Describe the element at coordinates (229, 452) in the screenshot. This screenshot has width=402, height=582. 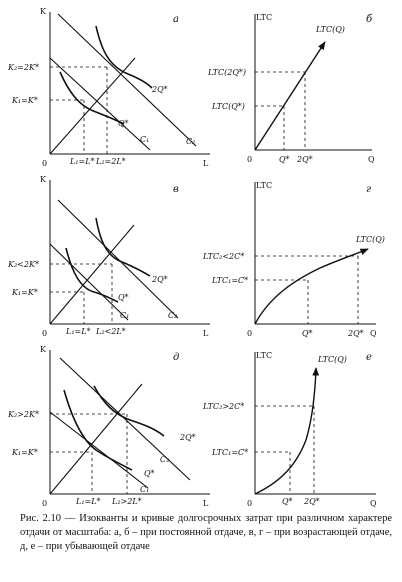
I see `panel-e-tick-y-lower: LTC₁=C*` at that location.